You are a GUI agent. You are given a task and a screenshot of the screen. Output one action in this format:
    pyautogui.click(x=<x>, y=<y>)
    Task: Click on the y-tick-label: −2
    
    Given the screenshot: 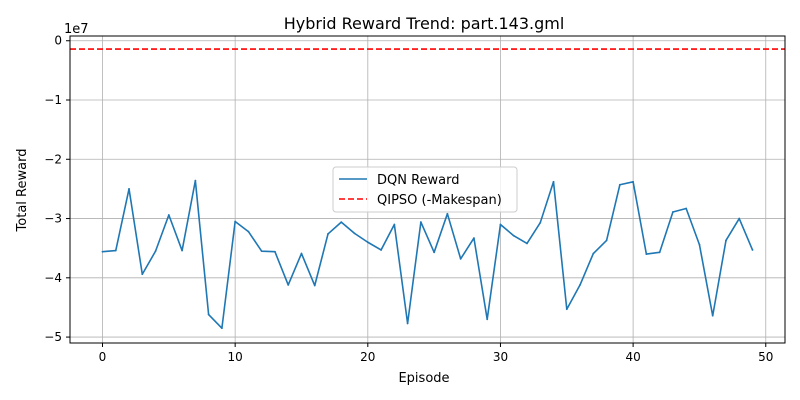 What is the action you would take?
    pyautogui.click(x=53, y=159)
    